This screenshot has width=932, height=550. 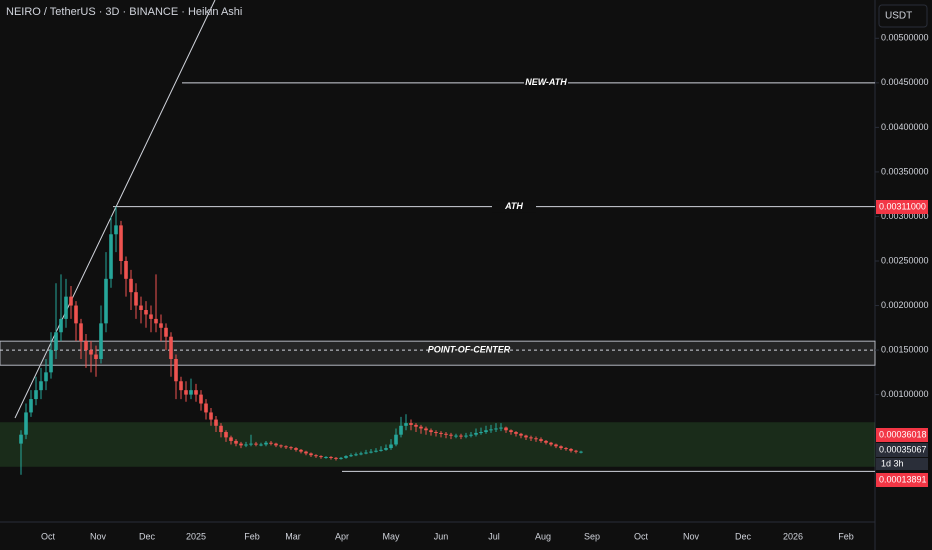 What do you see at coordinates (905, 216) in the screenshot?
I see `y-tick-label: 0.00300000` at bounding box center [905, 216].